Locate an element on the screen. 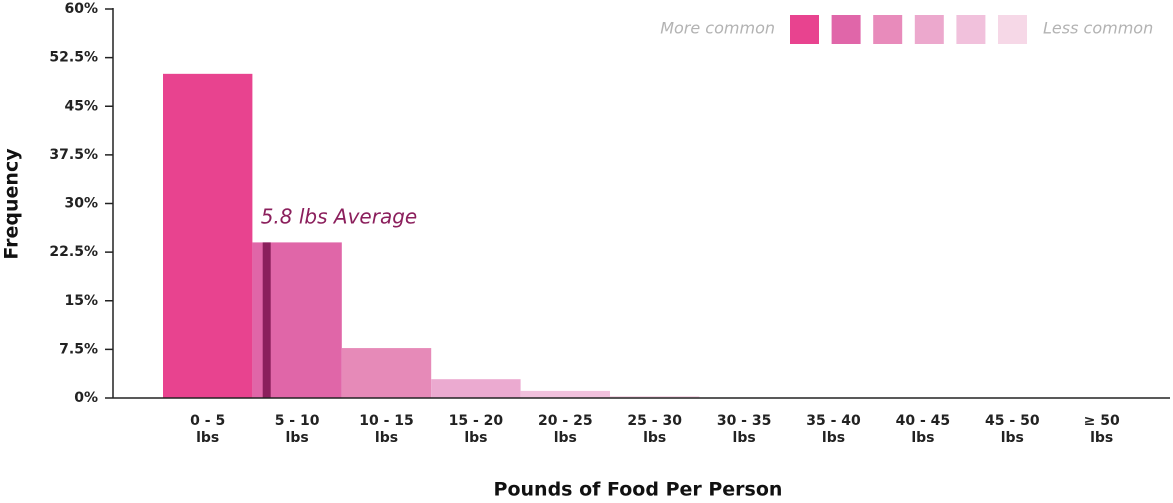 This screenshot has height=503, width=1173. y-tick-label: 22.5% is located at coordinates (73, 252).